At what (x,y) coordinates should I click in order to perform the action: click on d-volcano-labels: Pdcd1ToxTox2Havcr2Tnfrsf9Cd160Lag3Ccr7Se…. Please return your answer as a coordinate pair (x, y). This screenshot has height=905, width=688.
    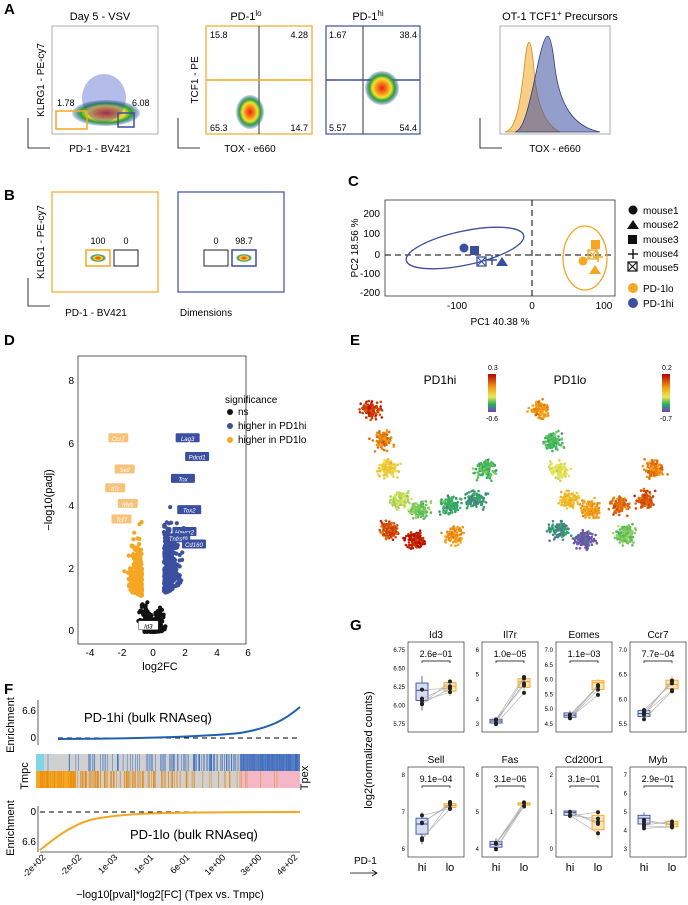
    Looking at the image, I should click on (157, 531).